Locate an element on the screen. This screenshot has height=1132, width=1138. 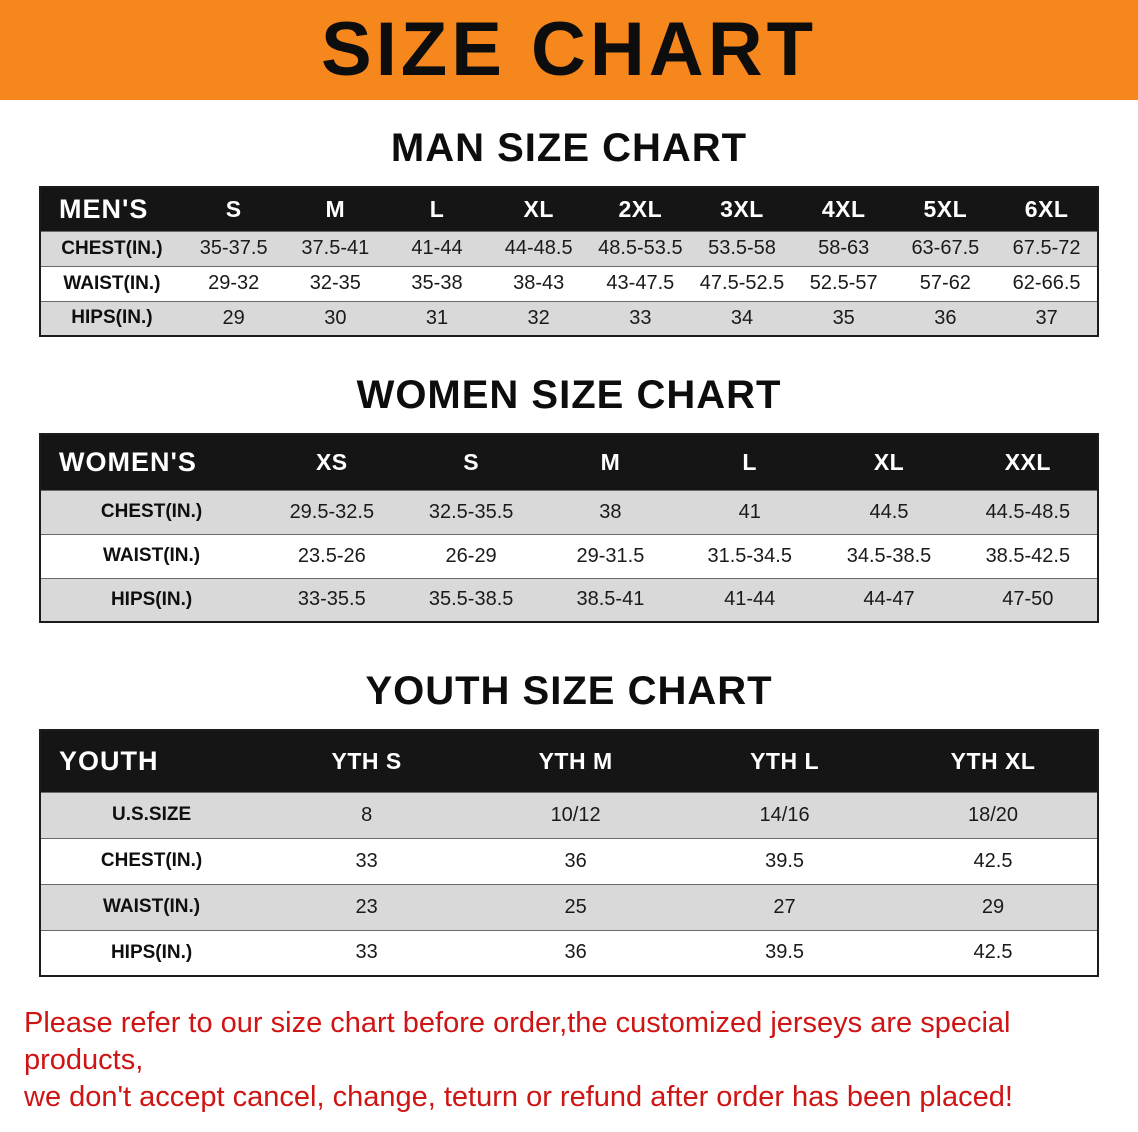
size-value: 14/16 is located at coordinates (785, 814).